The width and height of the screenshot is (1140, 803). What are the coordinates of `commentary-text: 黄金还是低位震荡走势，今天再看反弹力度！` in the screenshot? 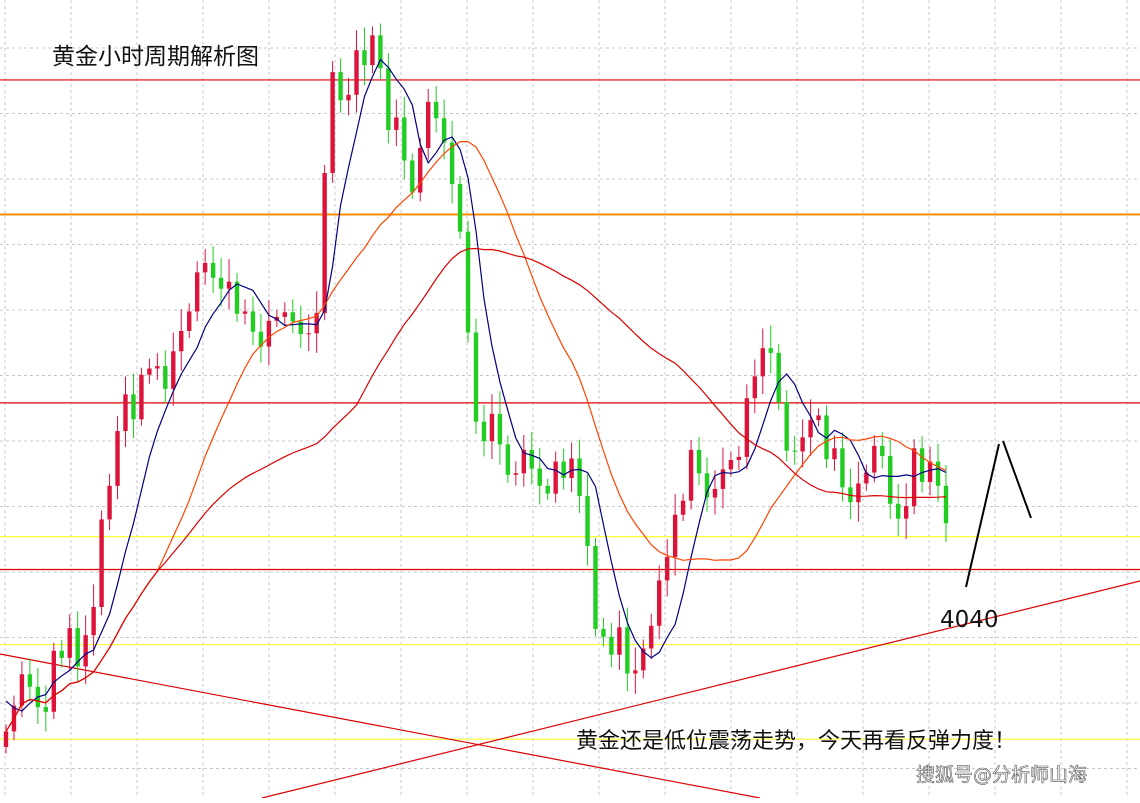 It's located at (796, 741).